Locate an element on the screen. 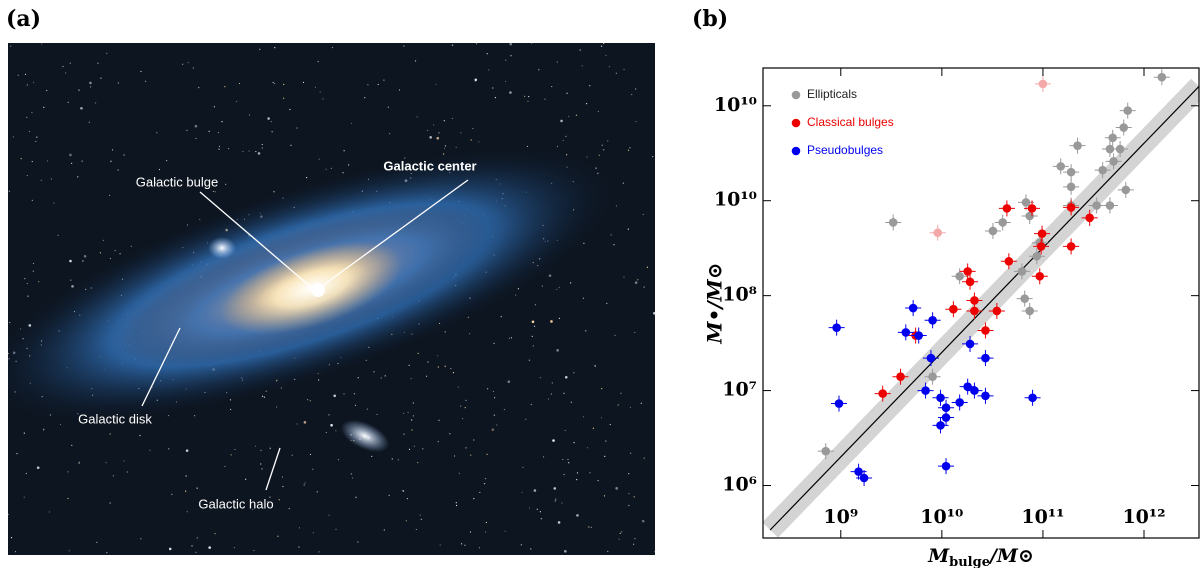 The image size is (1203, 568). y-axis-label: M•/M⊙ is located at coordinates (715, 303).